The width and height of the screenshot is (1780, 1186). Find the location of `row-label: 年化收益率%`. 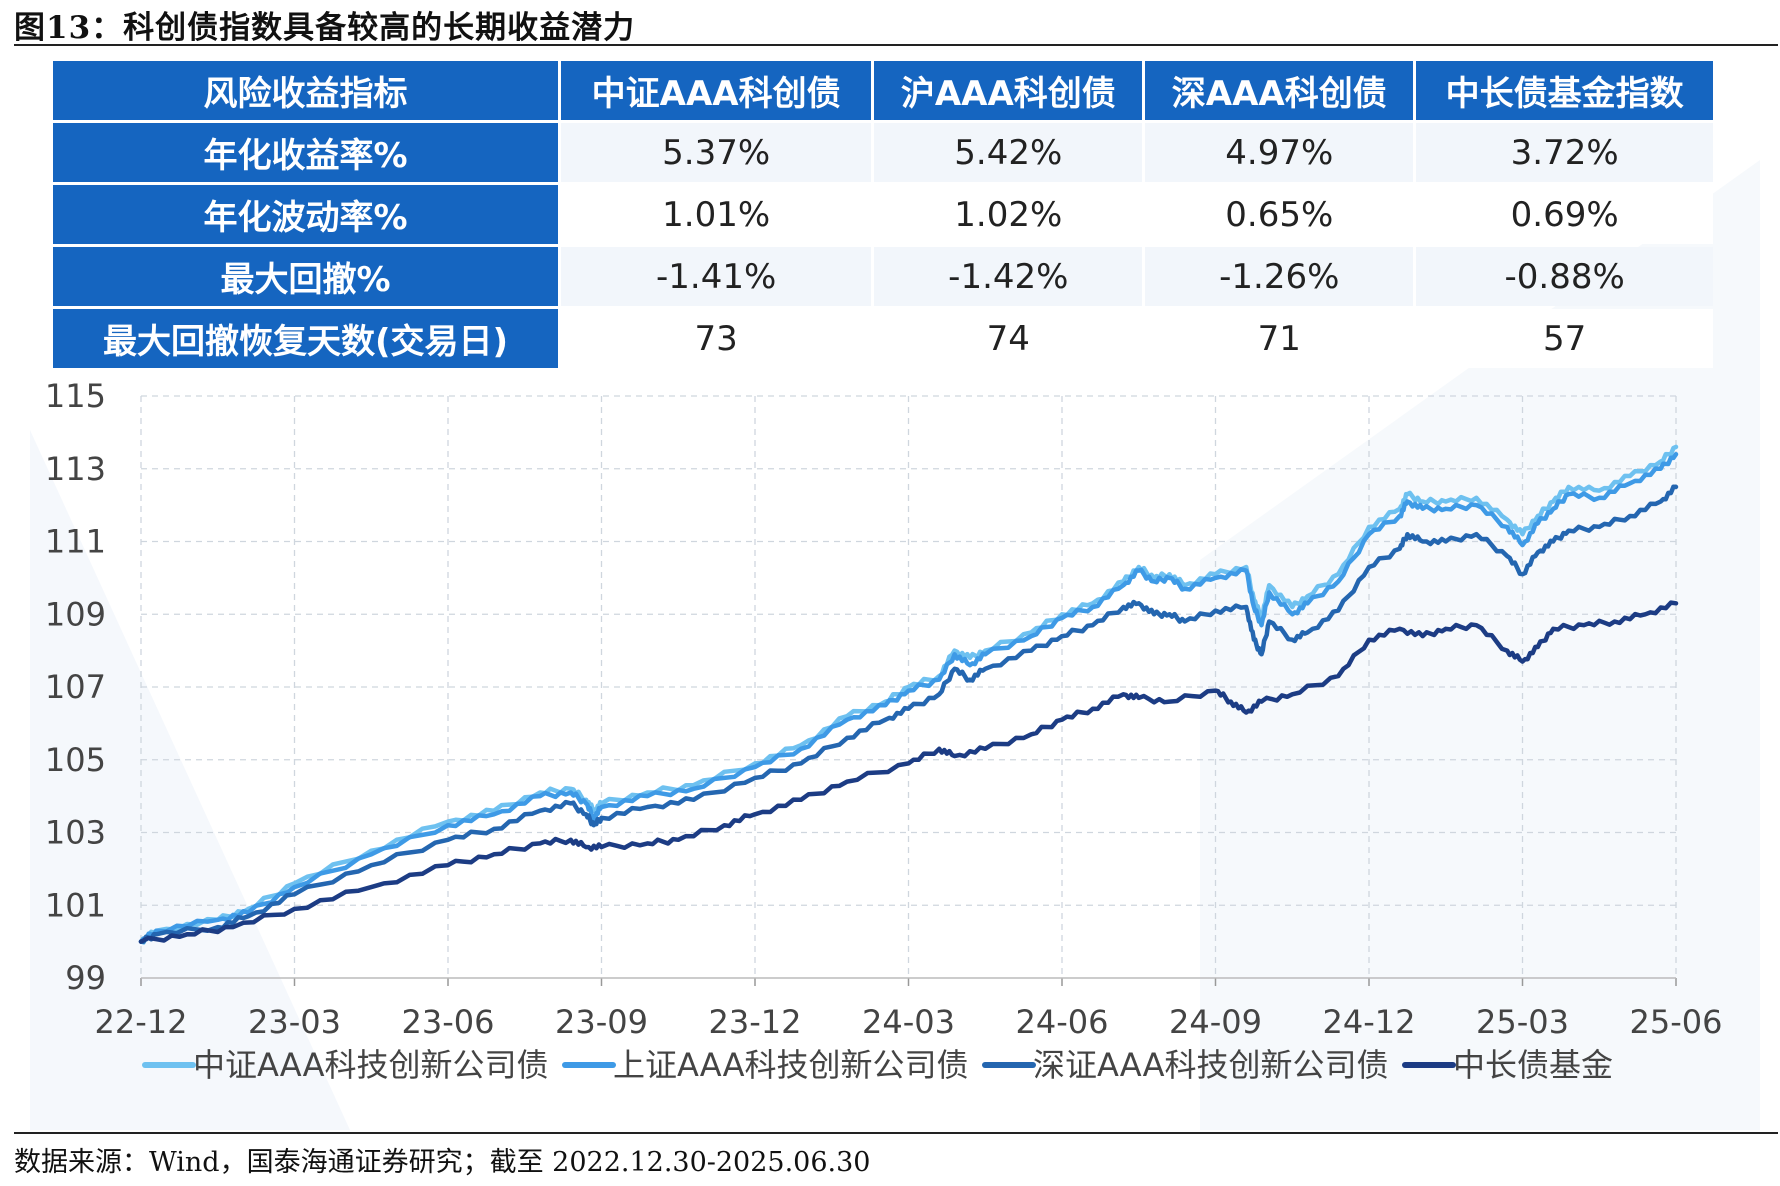

row-label: 年化收益率% is located at coordinates (305, 152).